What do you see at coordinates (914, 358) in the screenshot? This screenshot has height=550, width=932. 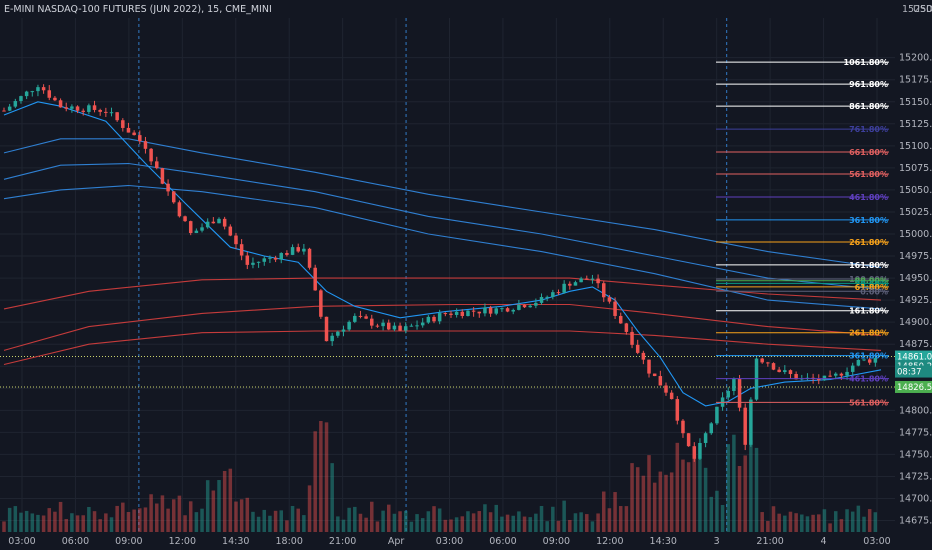 I see `price-badge-label: 14861.00` at bounding box center [914, 358].